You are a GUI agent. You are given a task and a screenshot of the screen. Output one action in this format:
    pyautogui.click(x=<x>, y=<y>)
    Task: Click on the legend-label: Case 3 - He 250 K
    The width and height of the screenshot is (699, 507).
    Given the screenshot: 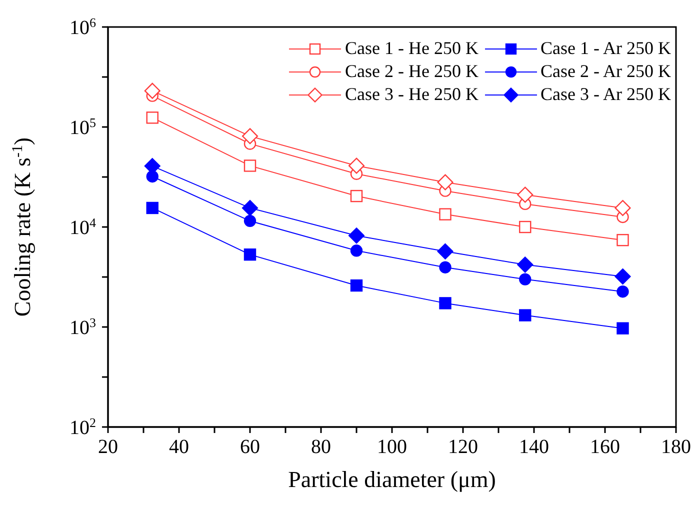 What is the action you would take?
    pyautogui.click(x=412, y=94)
    